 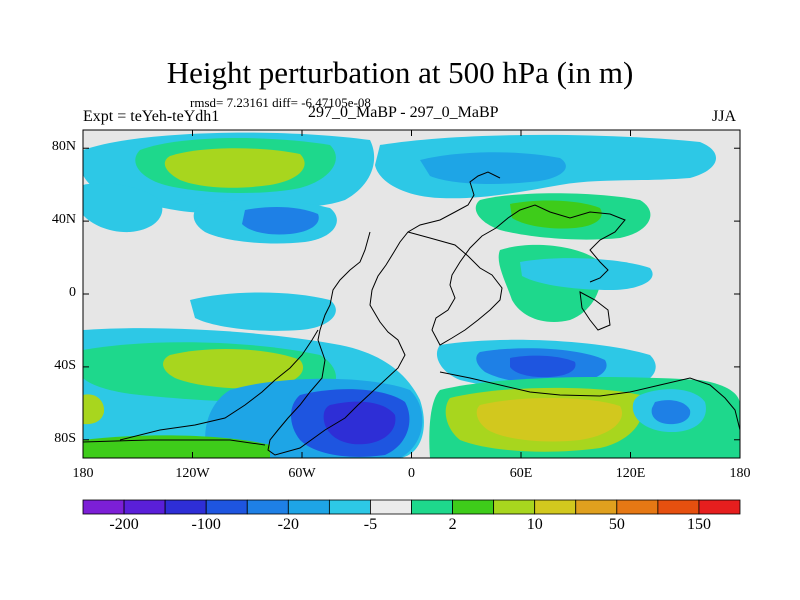 I want to click on coastline-eurasia, so click(x=516, y=275).